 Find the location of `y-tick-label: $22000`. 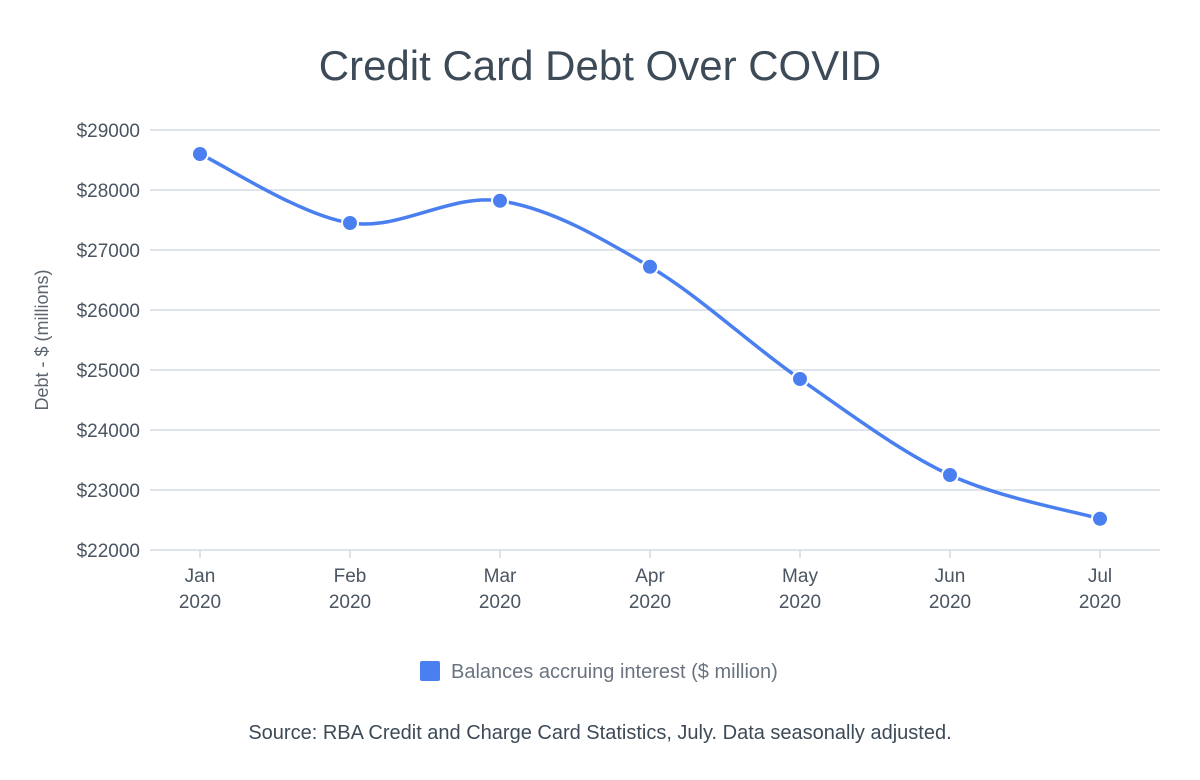

y-tick-label: $22000 is located at coordinates (108, 551).